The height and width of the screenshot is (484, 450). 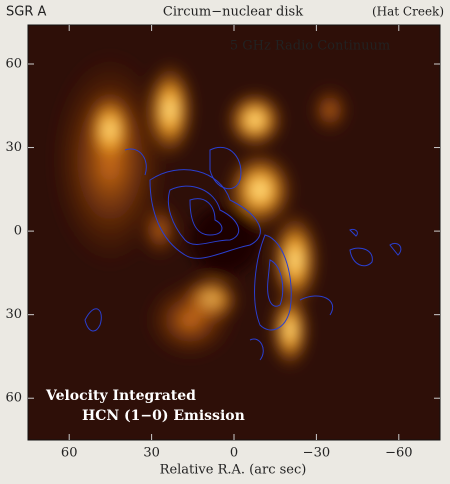 What do you see at coordinates (120, 396) in the screenshot?
I see `annotation: Velocity Integrated` at bounding box center [120, 396].